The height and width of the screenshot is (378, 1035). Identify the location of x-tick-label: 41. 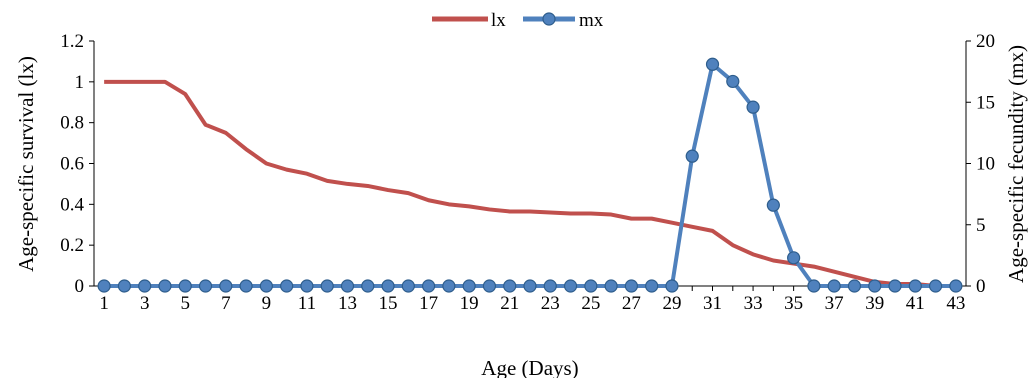
(915, 303).